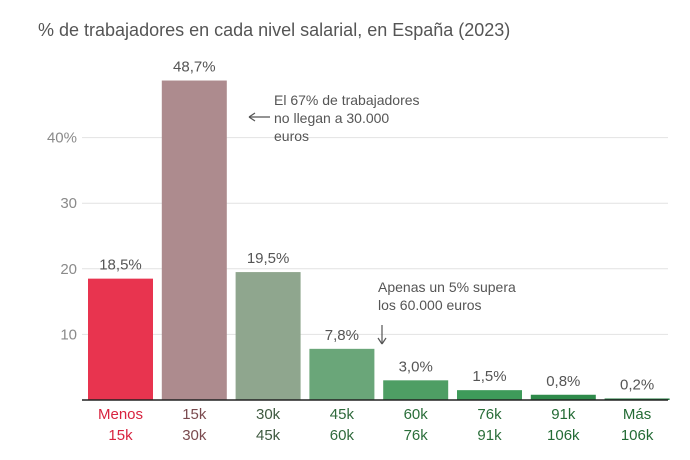 The image size is (690, 460). What do you see at coordinates (68, 269) in the screenshot?
I see `y-tick-label: 20` at bounding box center [68, 269].